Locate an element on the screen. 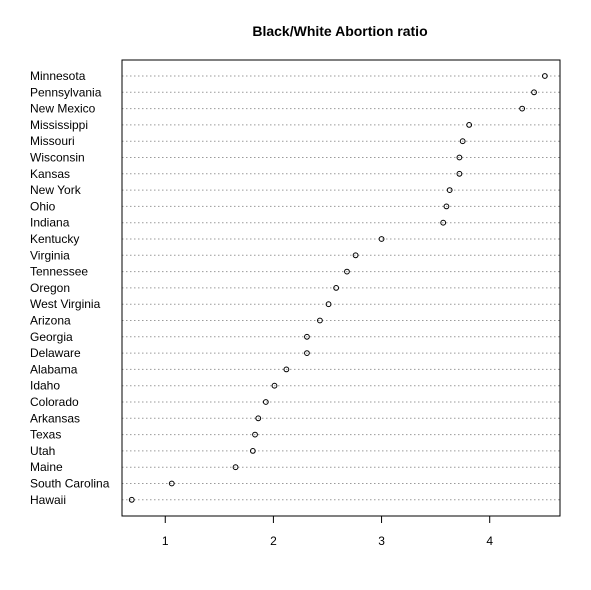 This screenshot has height=590, width=591. point-colorado is located at coordinates (265, 402).